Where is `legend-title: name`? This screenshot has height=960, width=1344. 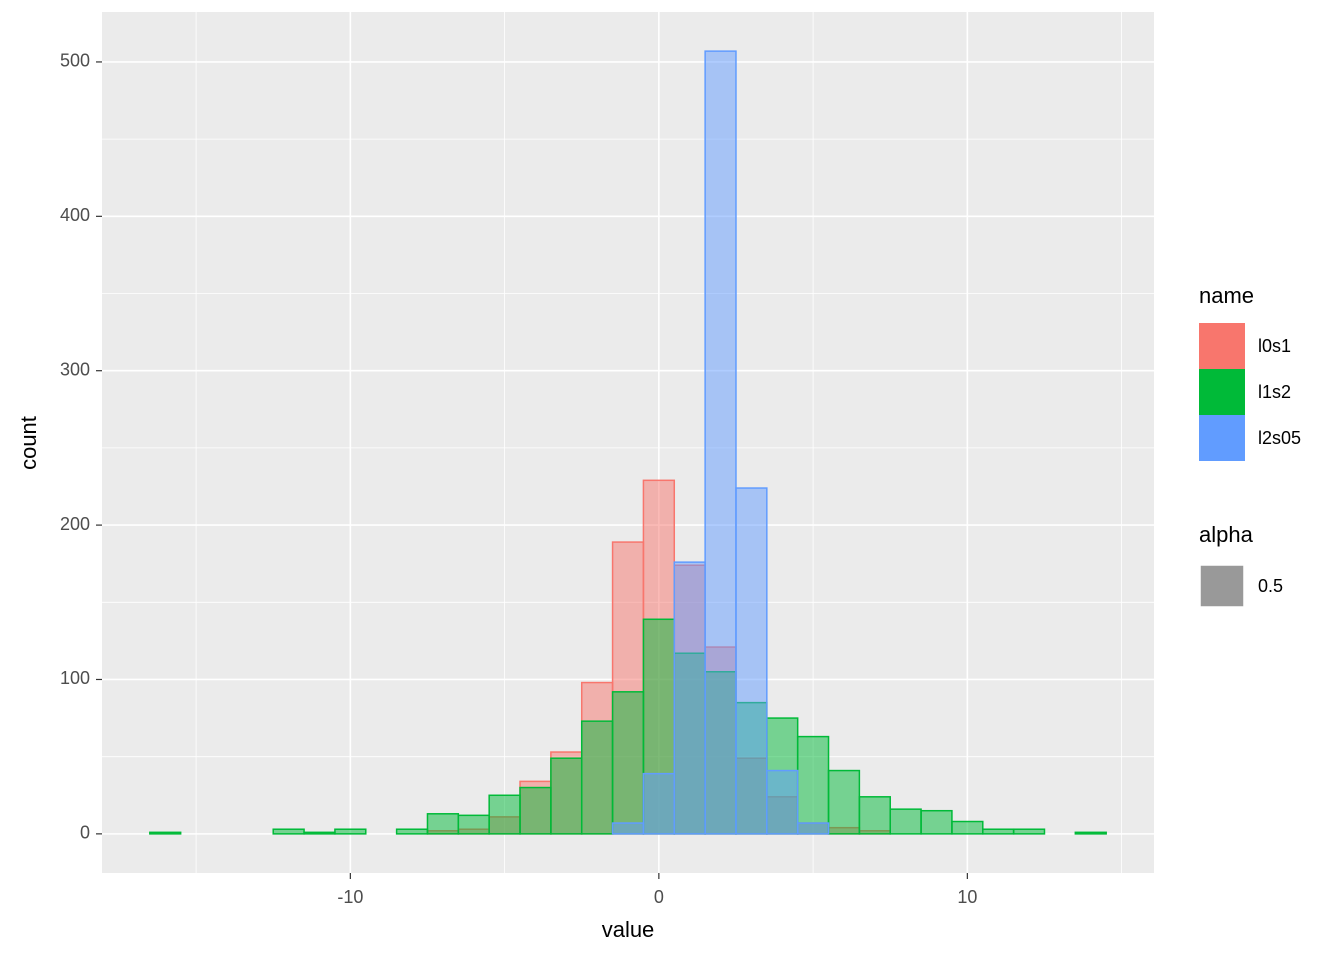
legend-title: name is located at coordinates (1226, 295).